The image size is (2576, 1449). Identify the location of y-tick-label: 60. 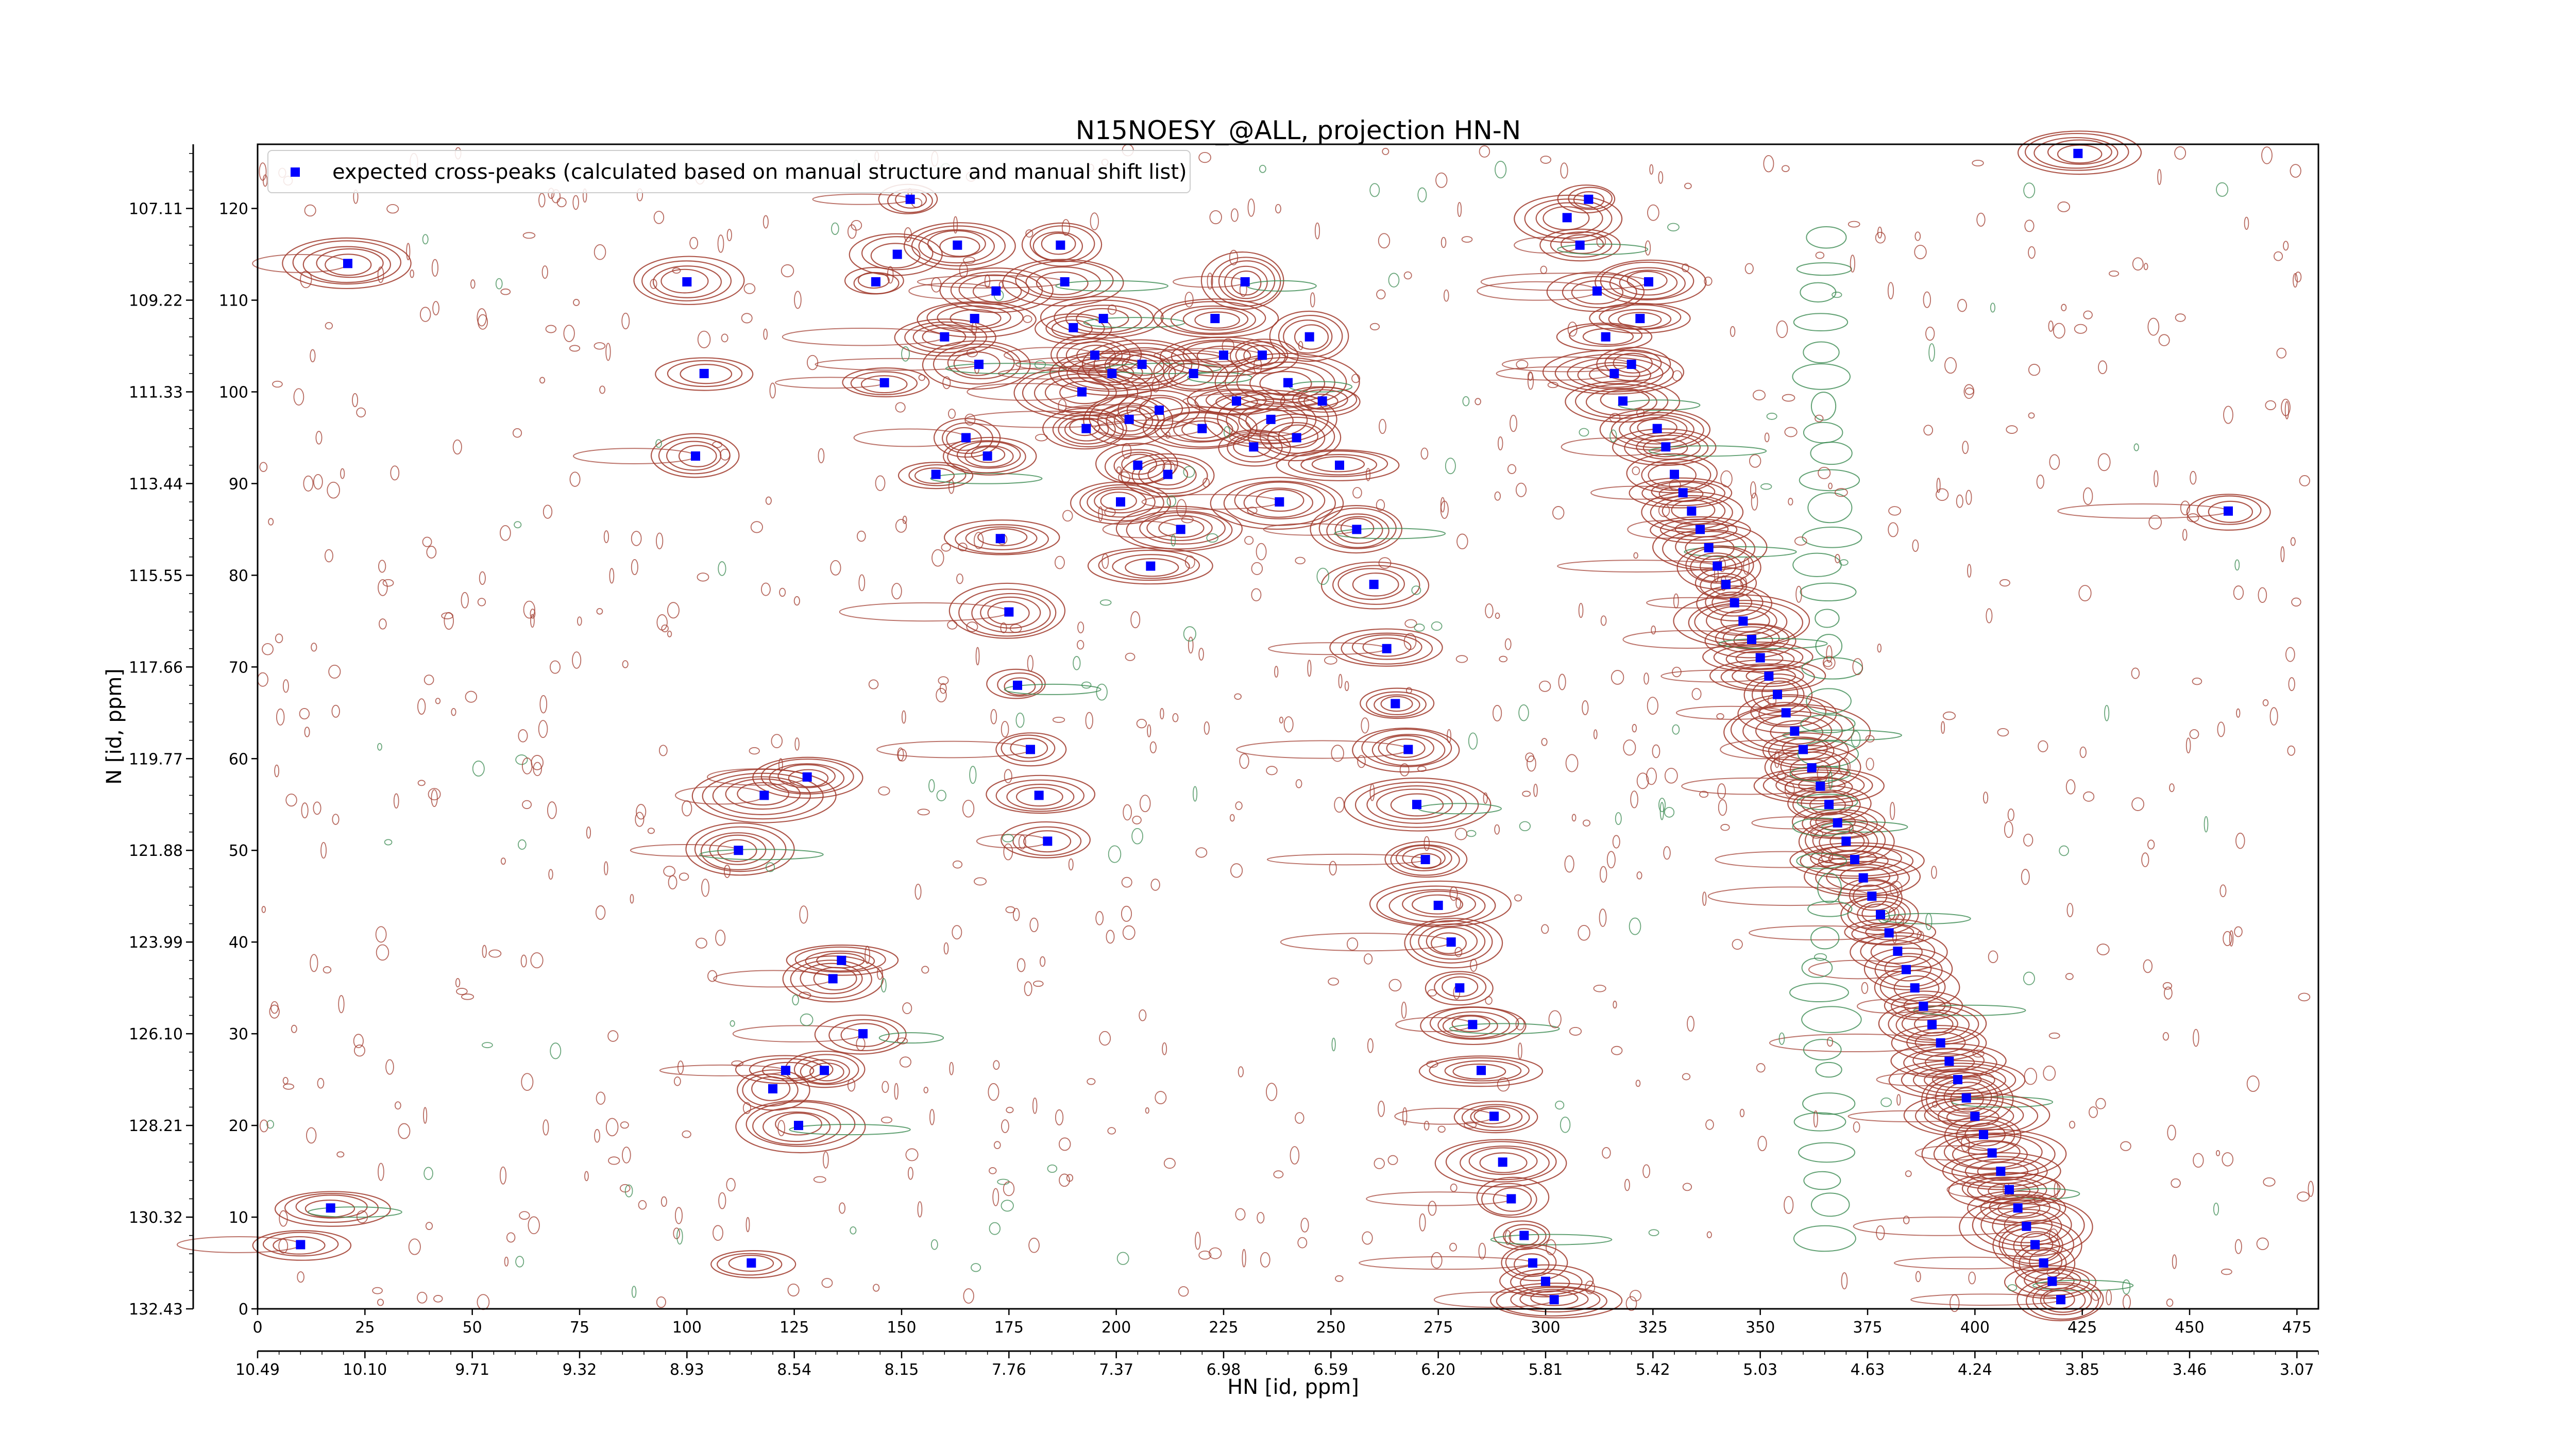
(238, 759).